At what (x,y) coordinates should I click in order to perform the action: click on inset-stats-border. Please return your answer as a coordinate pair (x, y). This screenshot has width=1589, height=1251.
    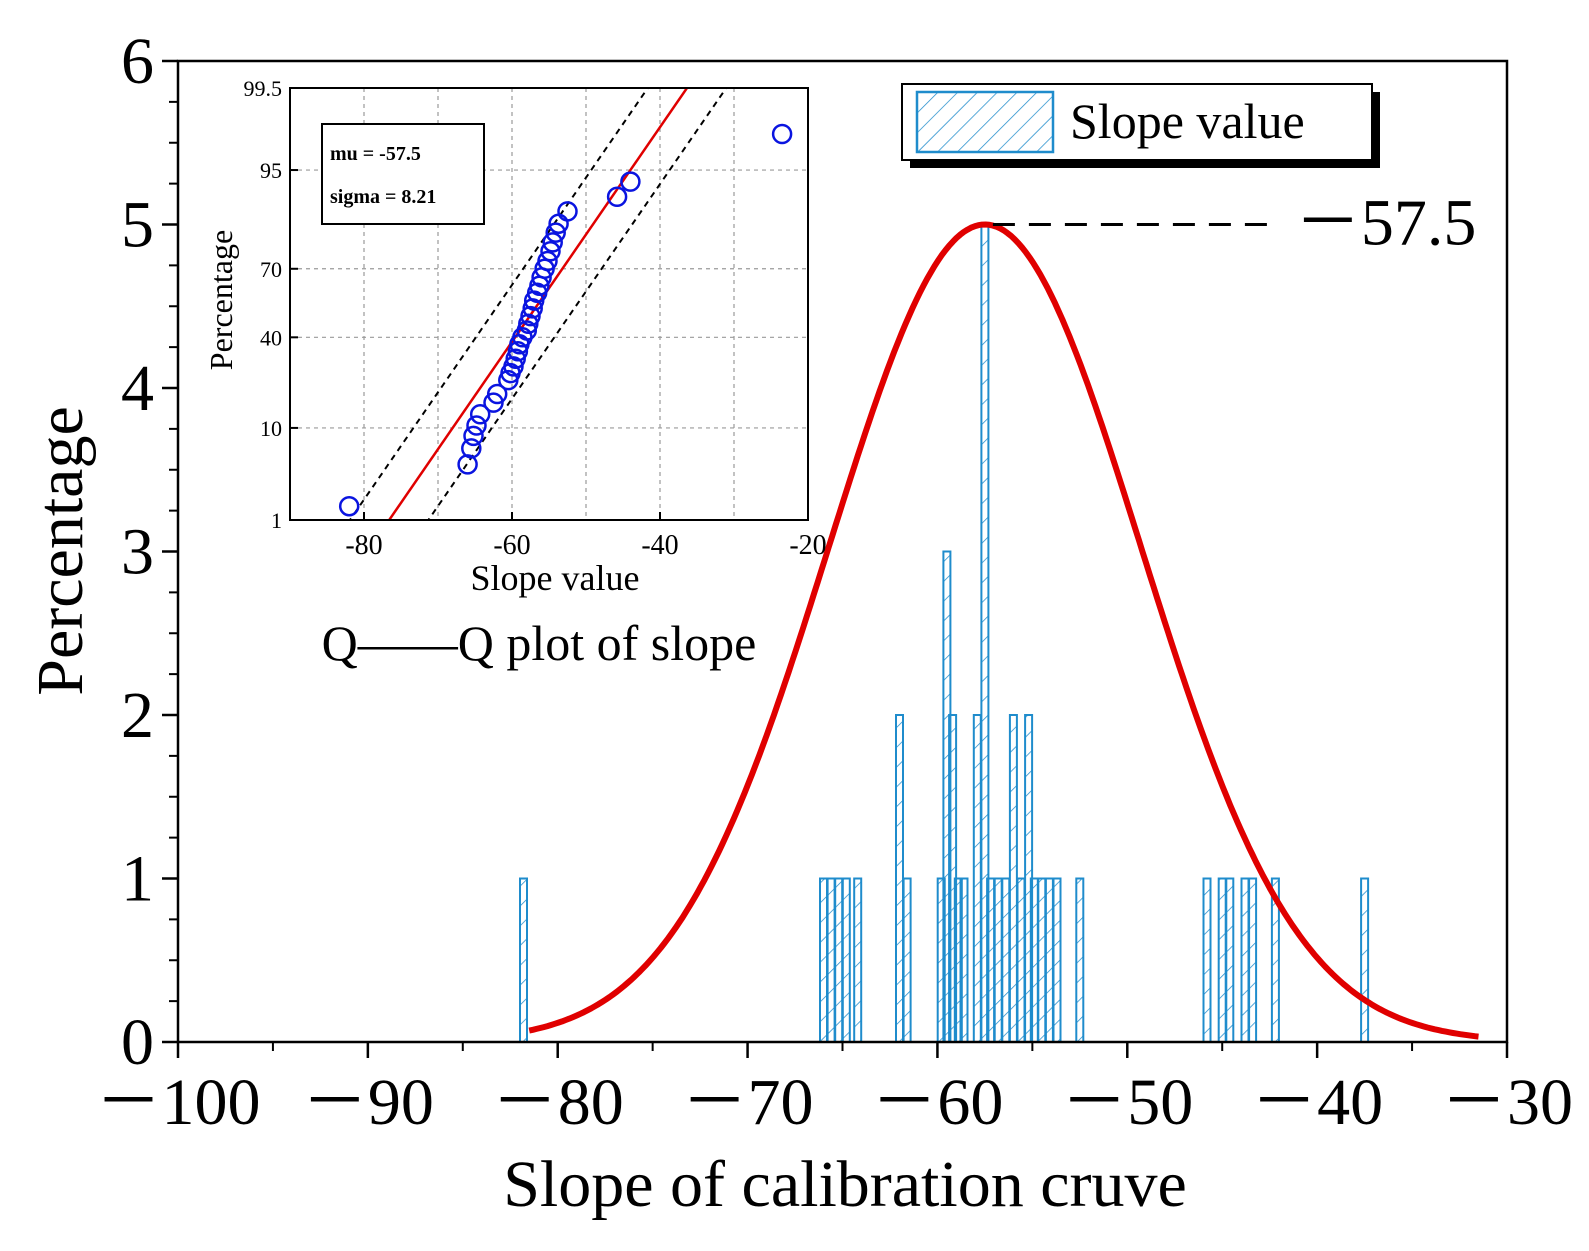
    Looking at the image, I should click on (403, 174).